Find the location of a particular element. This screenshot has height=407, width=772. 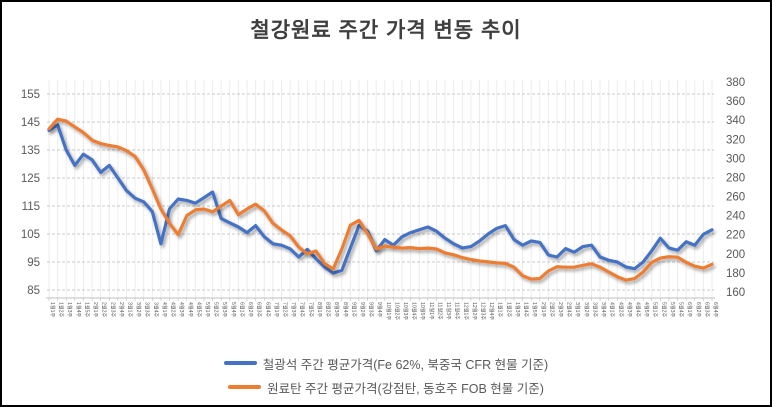

right-axis-tick-label: 360 is located at coordinates (735, 102).